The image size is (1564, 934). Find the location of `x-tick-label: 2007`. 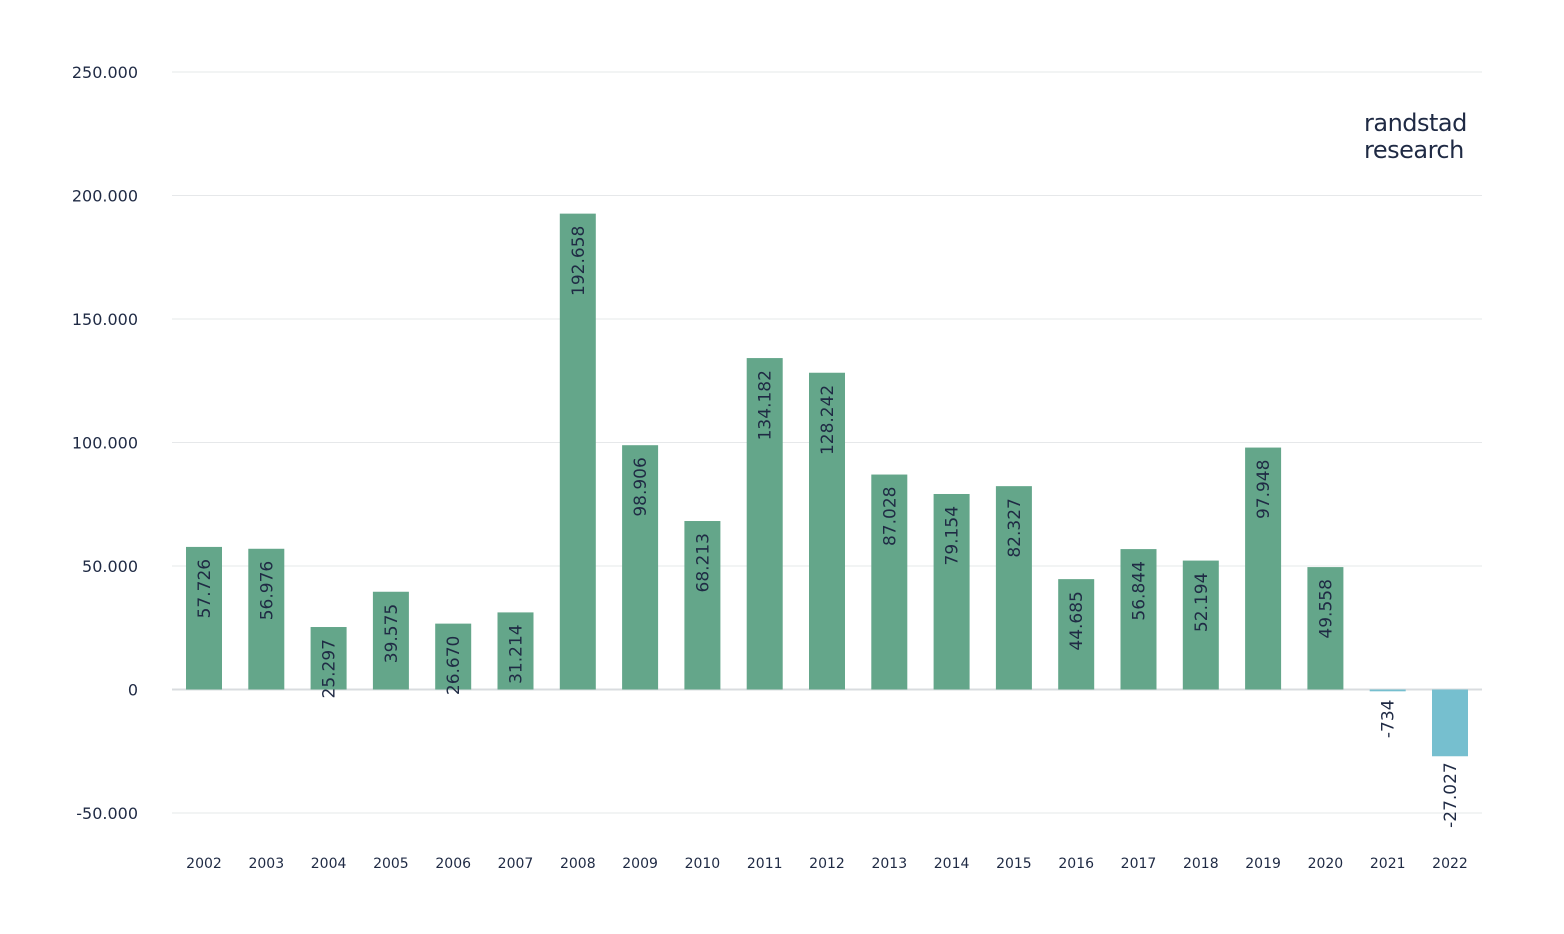

x-tick-label: 2007 is located at coordinates (516, 864).